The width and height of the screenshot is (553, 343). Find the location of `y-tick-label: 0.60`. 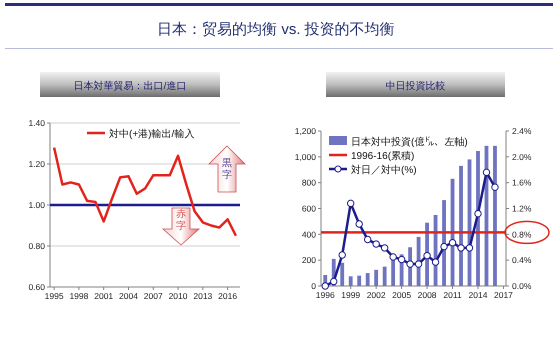

y-tick-label: 0.60 is located at coordinates (37, 287).